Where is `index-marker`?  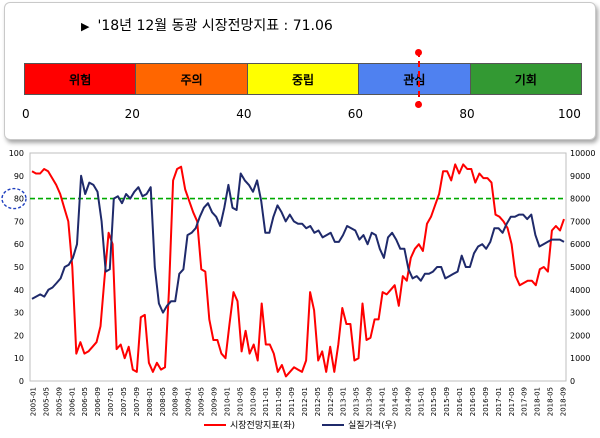
index-marker is located at coordinates (418, 78).